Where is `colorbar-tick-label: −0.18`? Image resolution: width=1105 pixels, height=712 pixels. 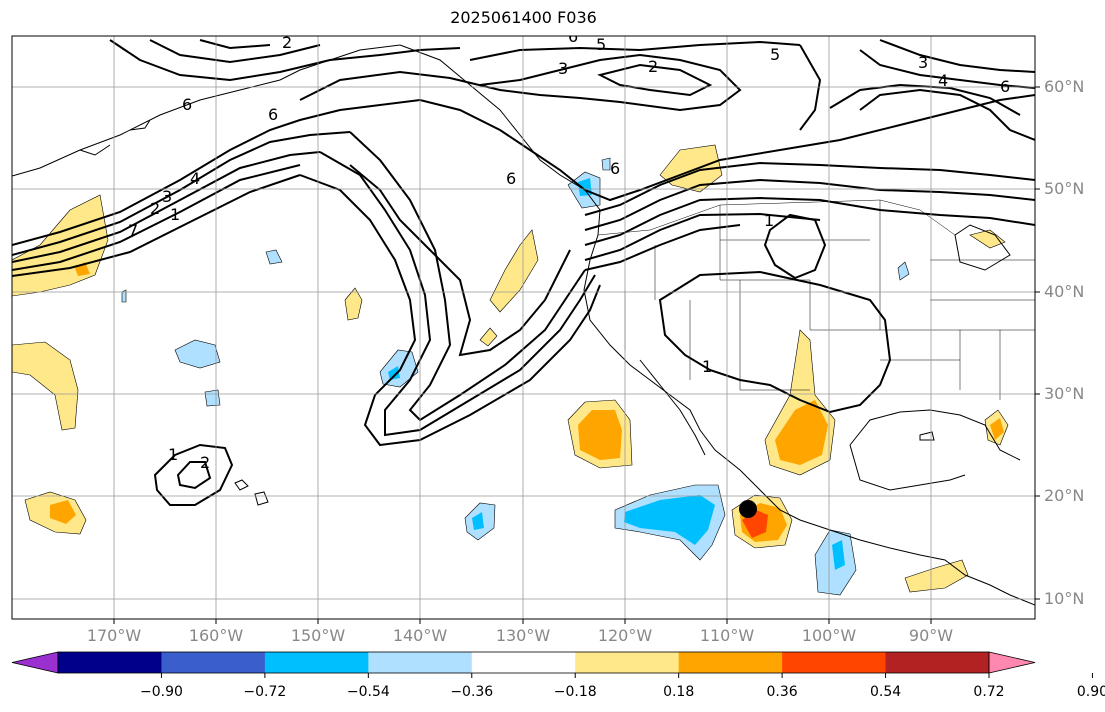
colorbar-tick-label: −0.18 is located at coordinates (575, 692).